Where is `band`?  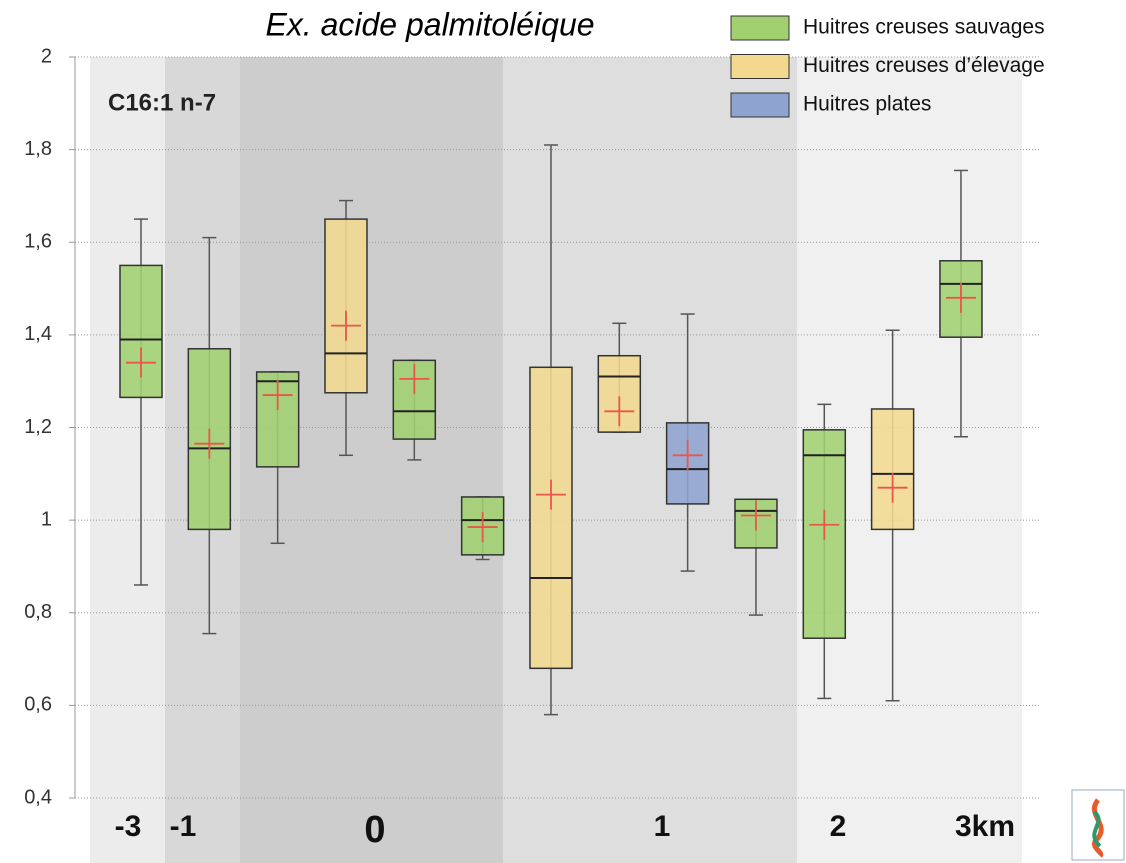 band is located at coordinates (127, 460).